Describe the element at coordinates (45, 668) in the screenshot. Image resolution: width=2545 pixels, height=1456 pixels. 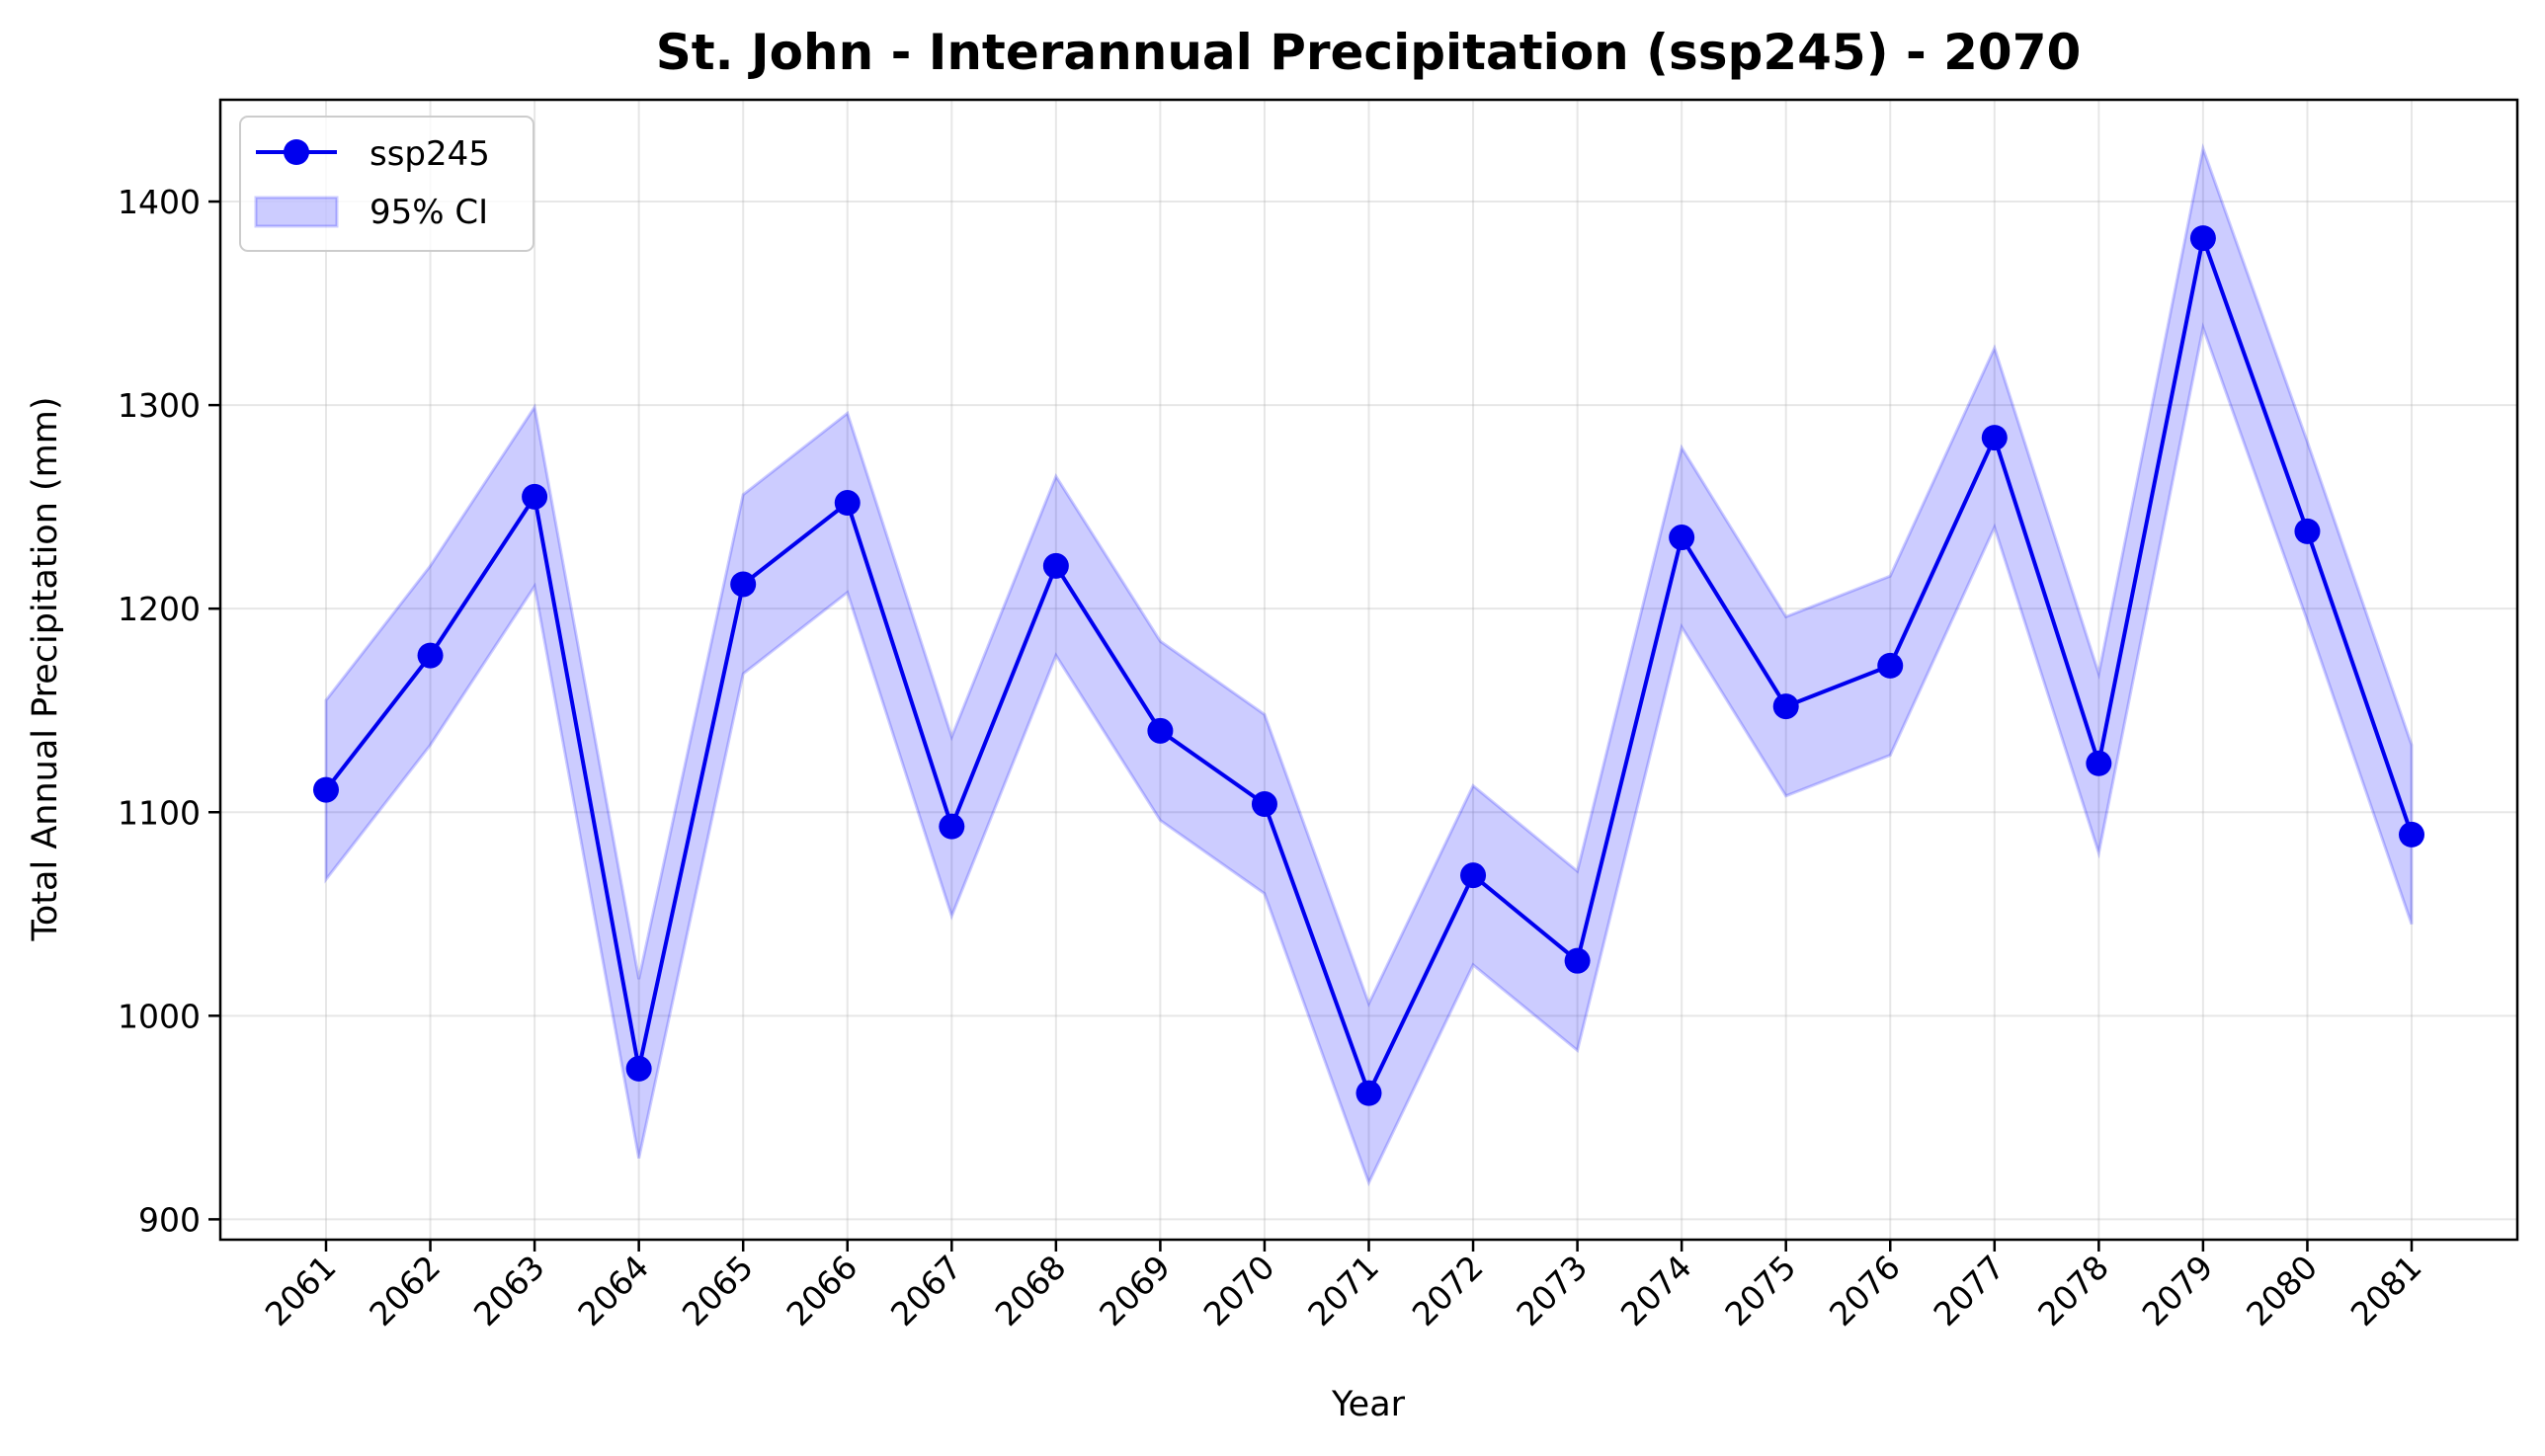
I see `y-axis-label: Total Annual Precipitation (mm)` at that location.